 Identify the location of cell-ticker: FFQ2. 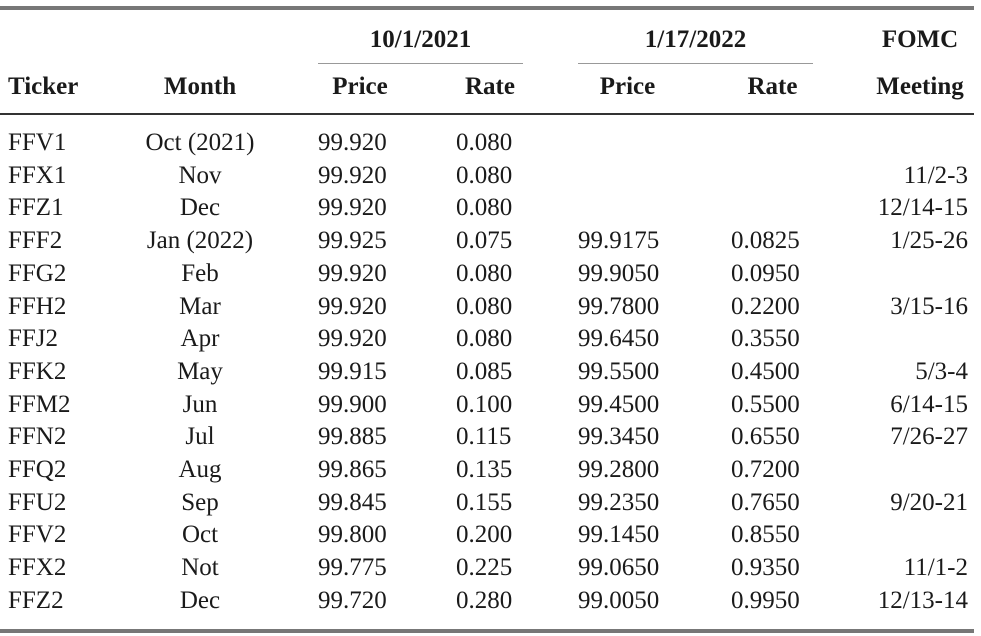
(37, 469).